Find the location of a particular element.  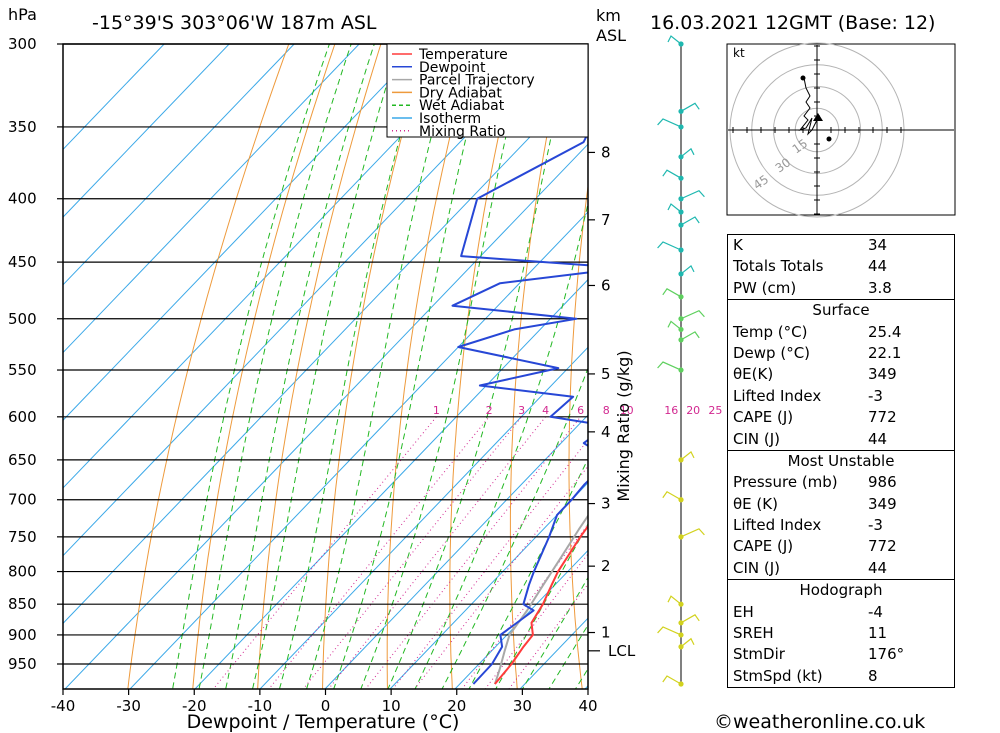

mu-row-li: Lifted Index -3 is located at coordinates (841, 525).